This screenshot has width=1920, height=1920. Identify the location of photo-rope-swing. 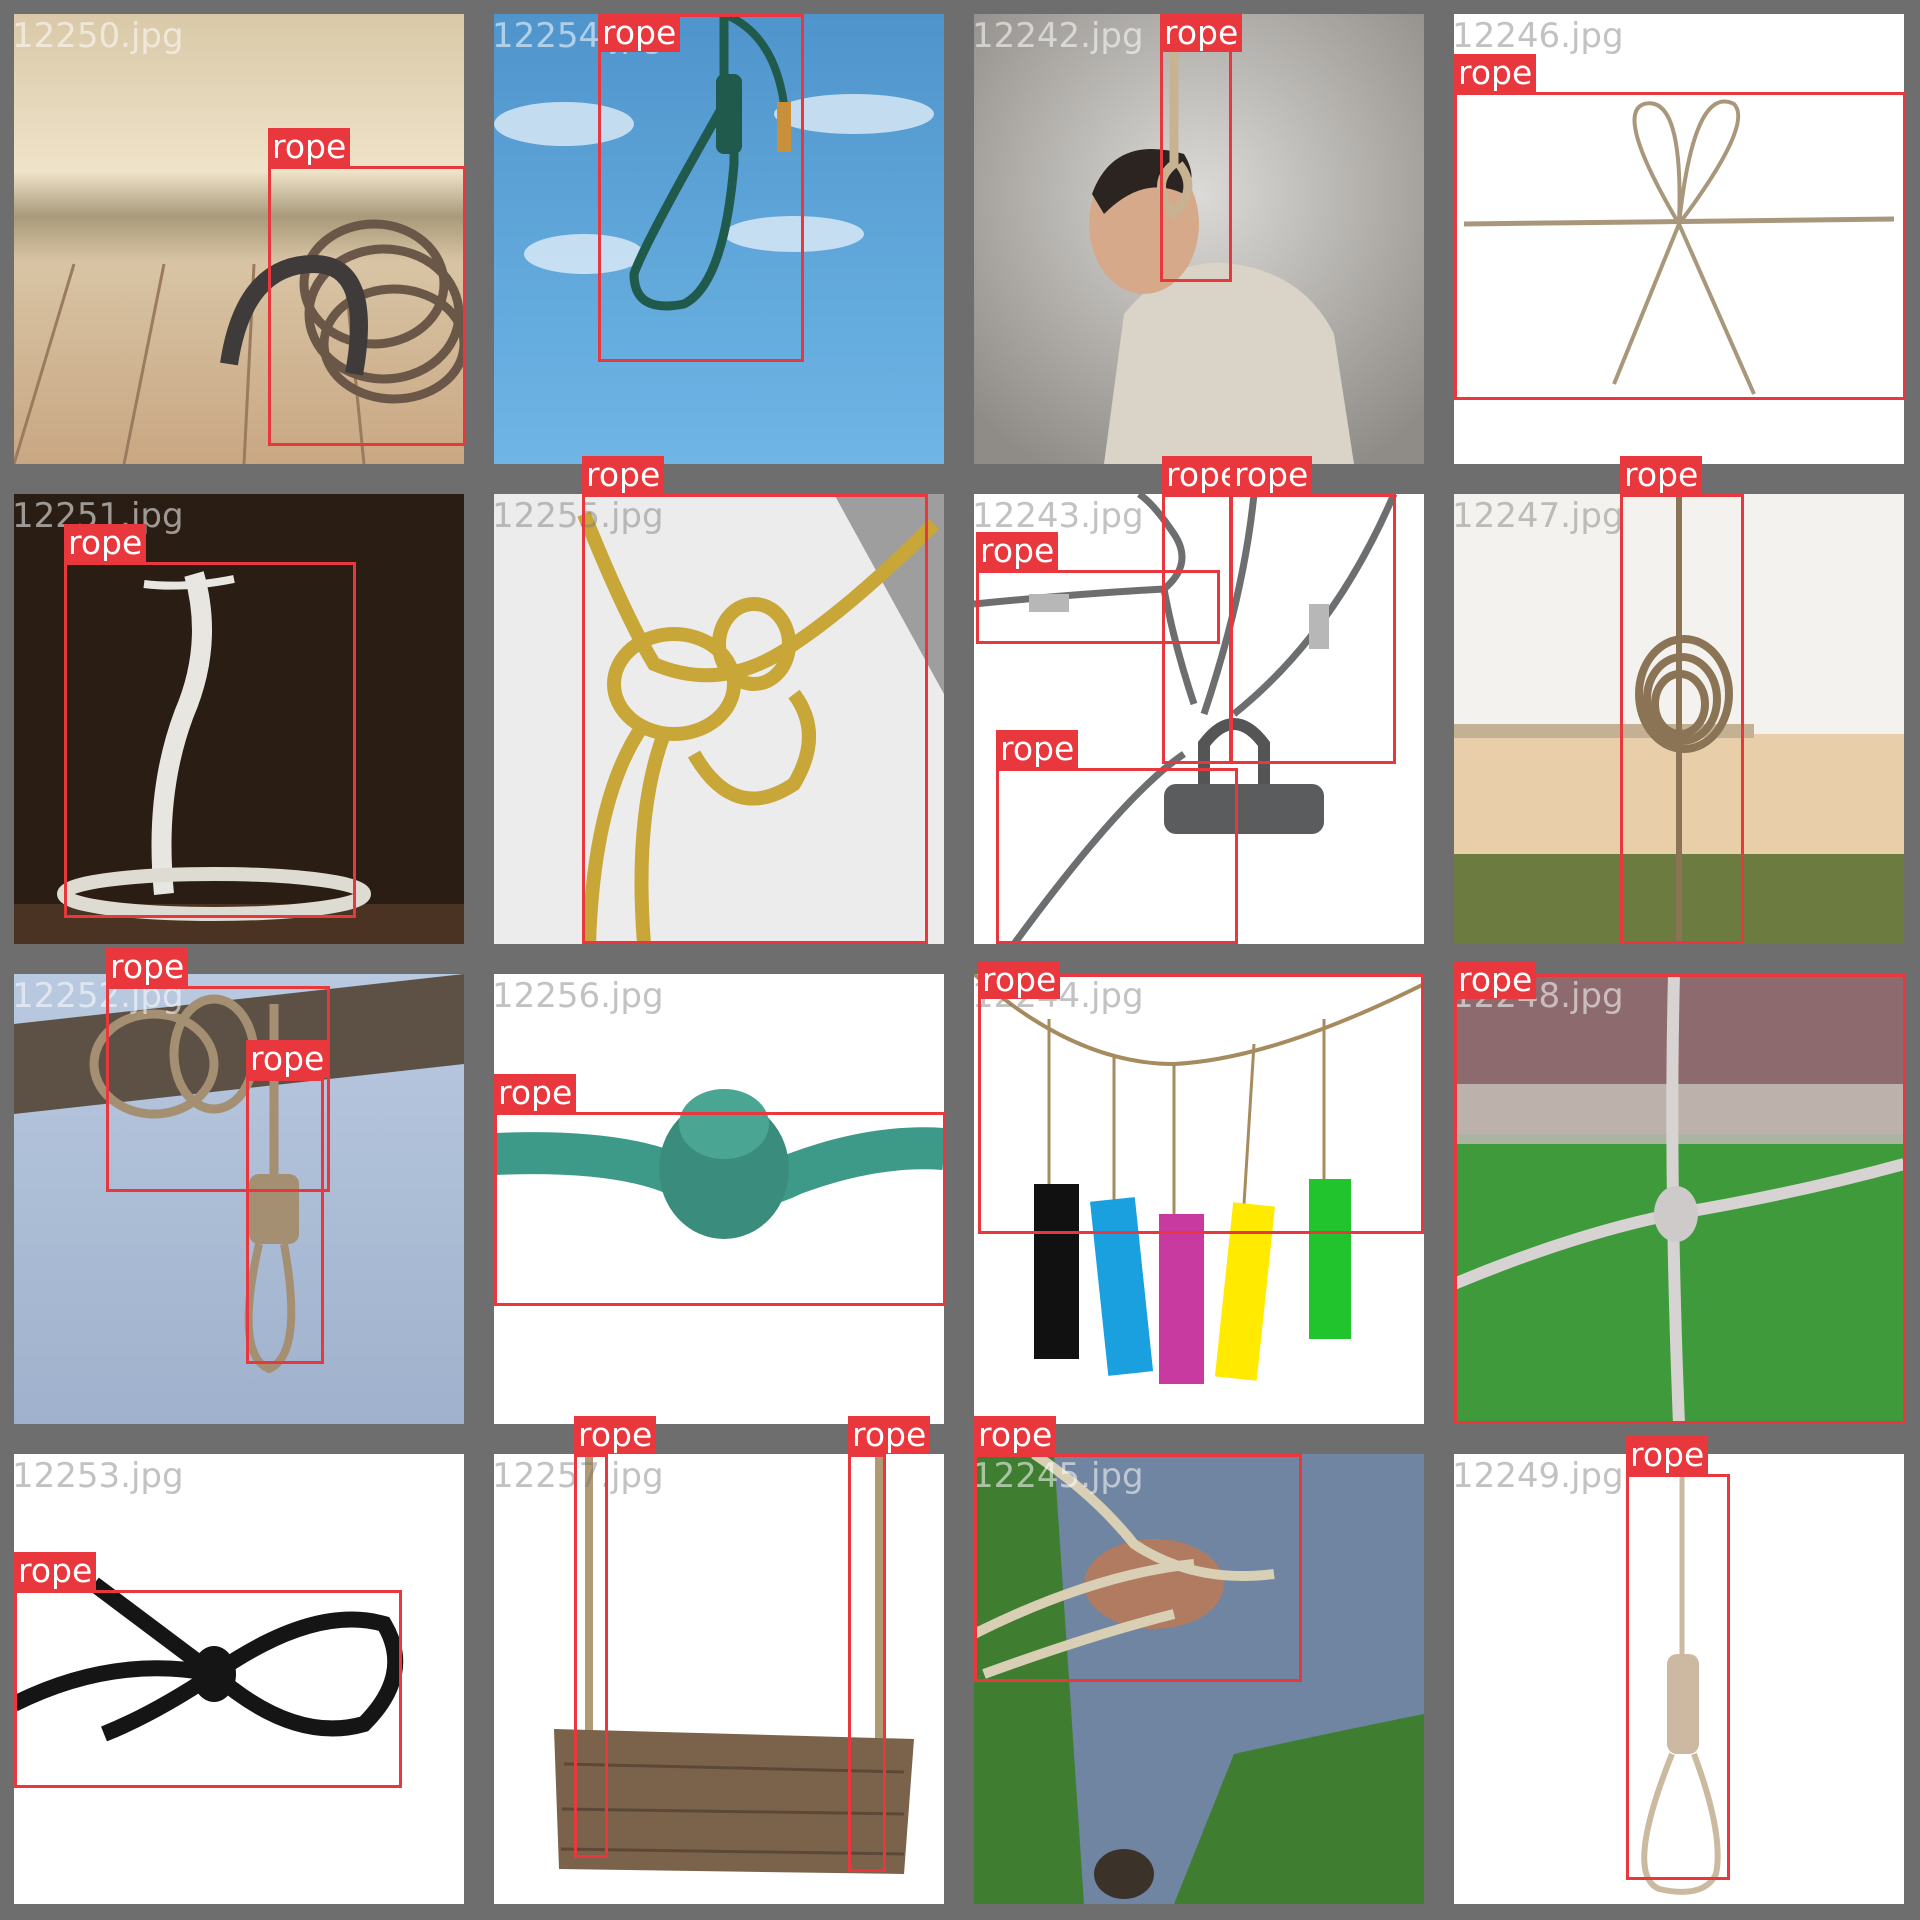
(719, 1679).